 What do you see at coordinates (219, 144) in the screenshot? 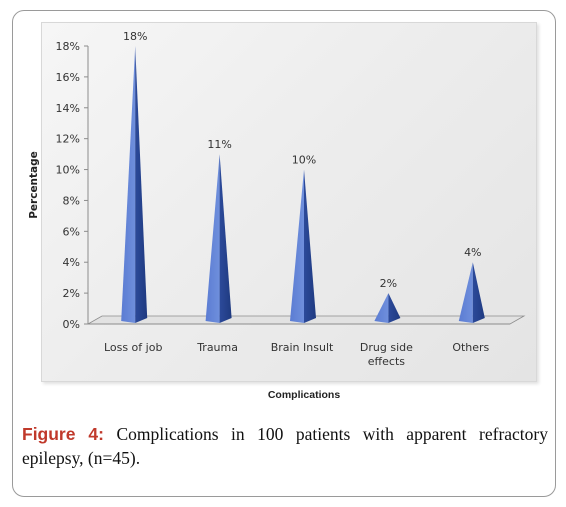
I see `data-label: 11%` at bounding box center [219, 144].